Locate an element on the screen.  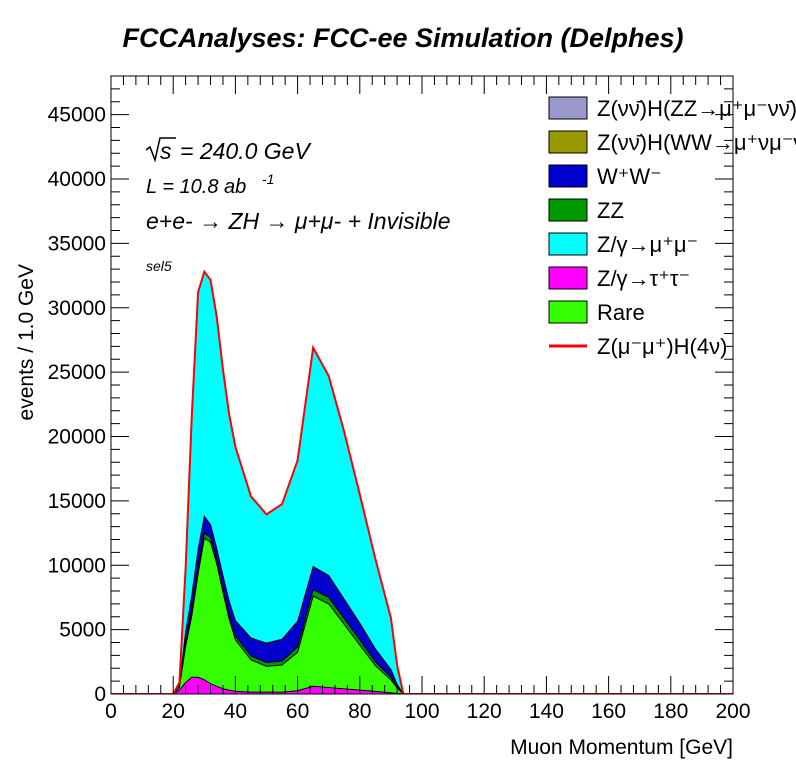
legend-label: Z/γ→τ⁺τ⁻ is located at coordinates (643, 278).